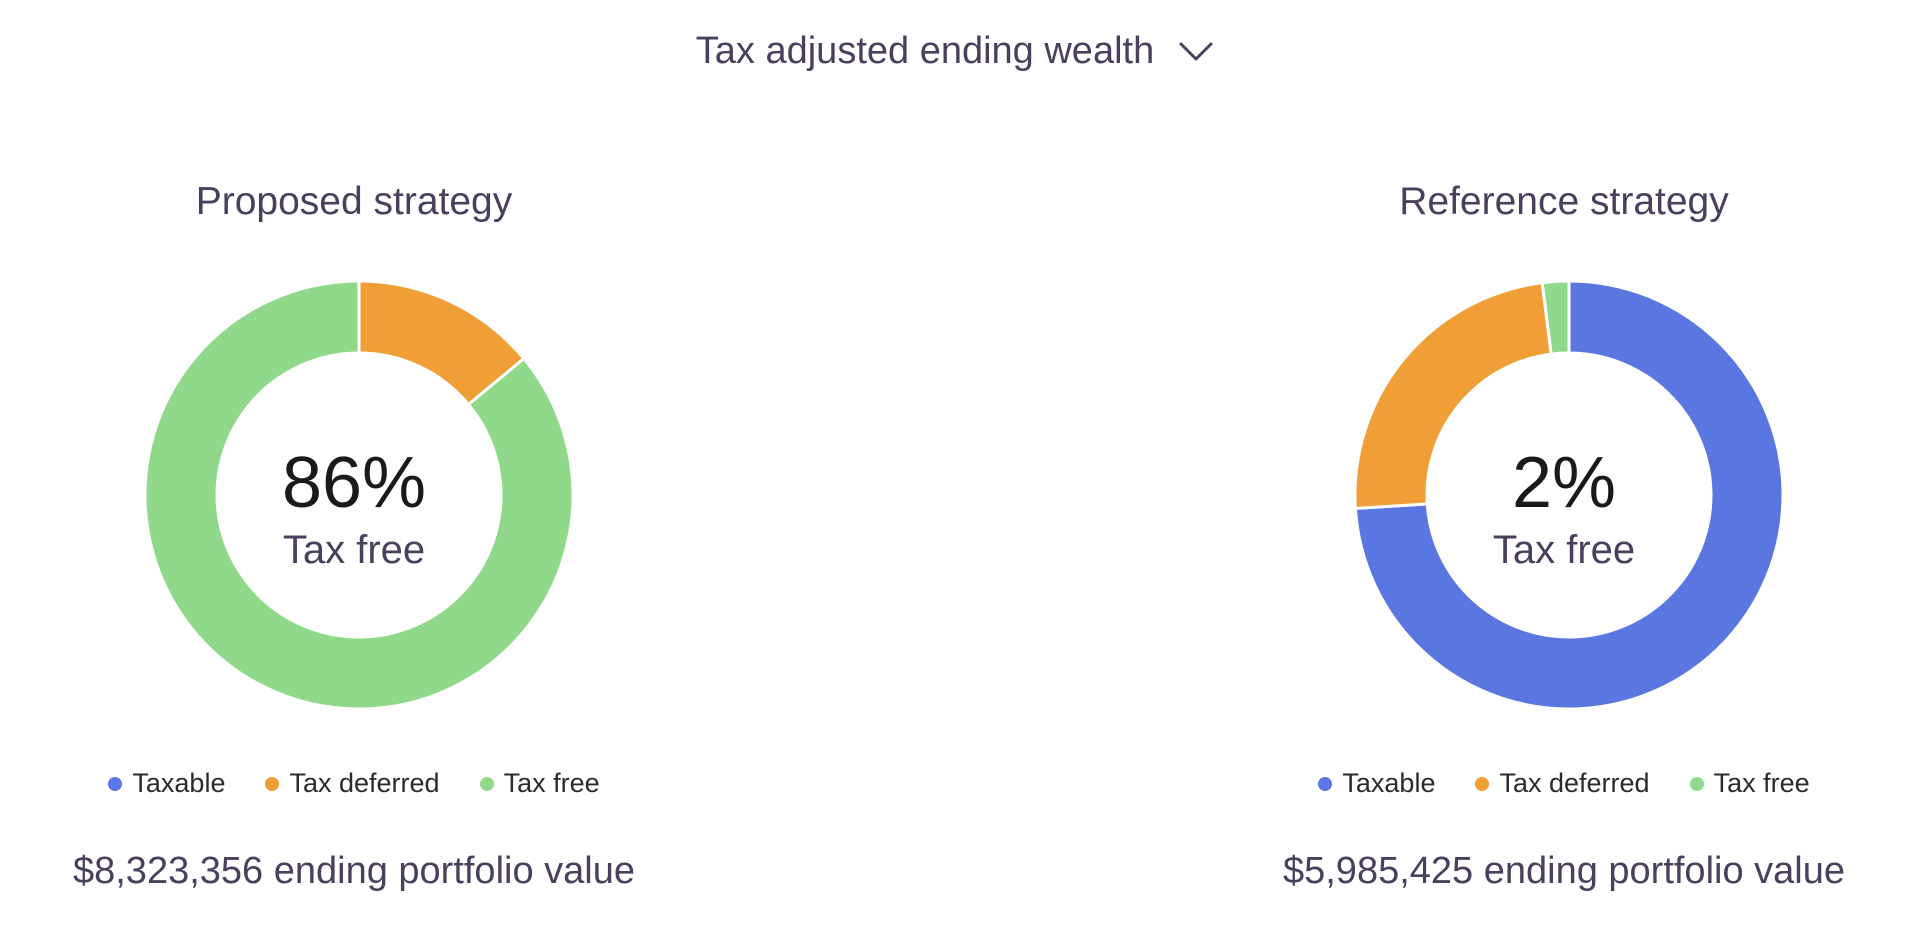 Image resolution: width=1912 pixels, height=939 pixels. What do you see at coordinates (1196, 52) in the screenshot?
I see `chevron-down-icon` at bounding box center [1196, 52].